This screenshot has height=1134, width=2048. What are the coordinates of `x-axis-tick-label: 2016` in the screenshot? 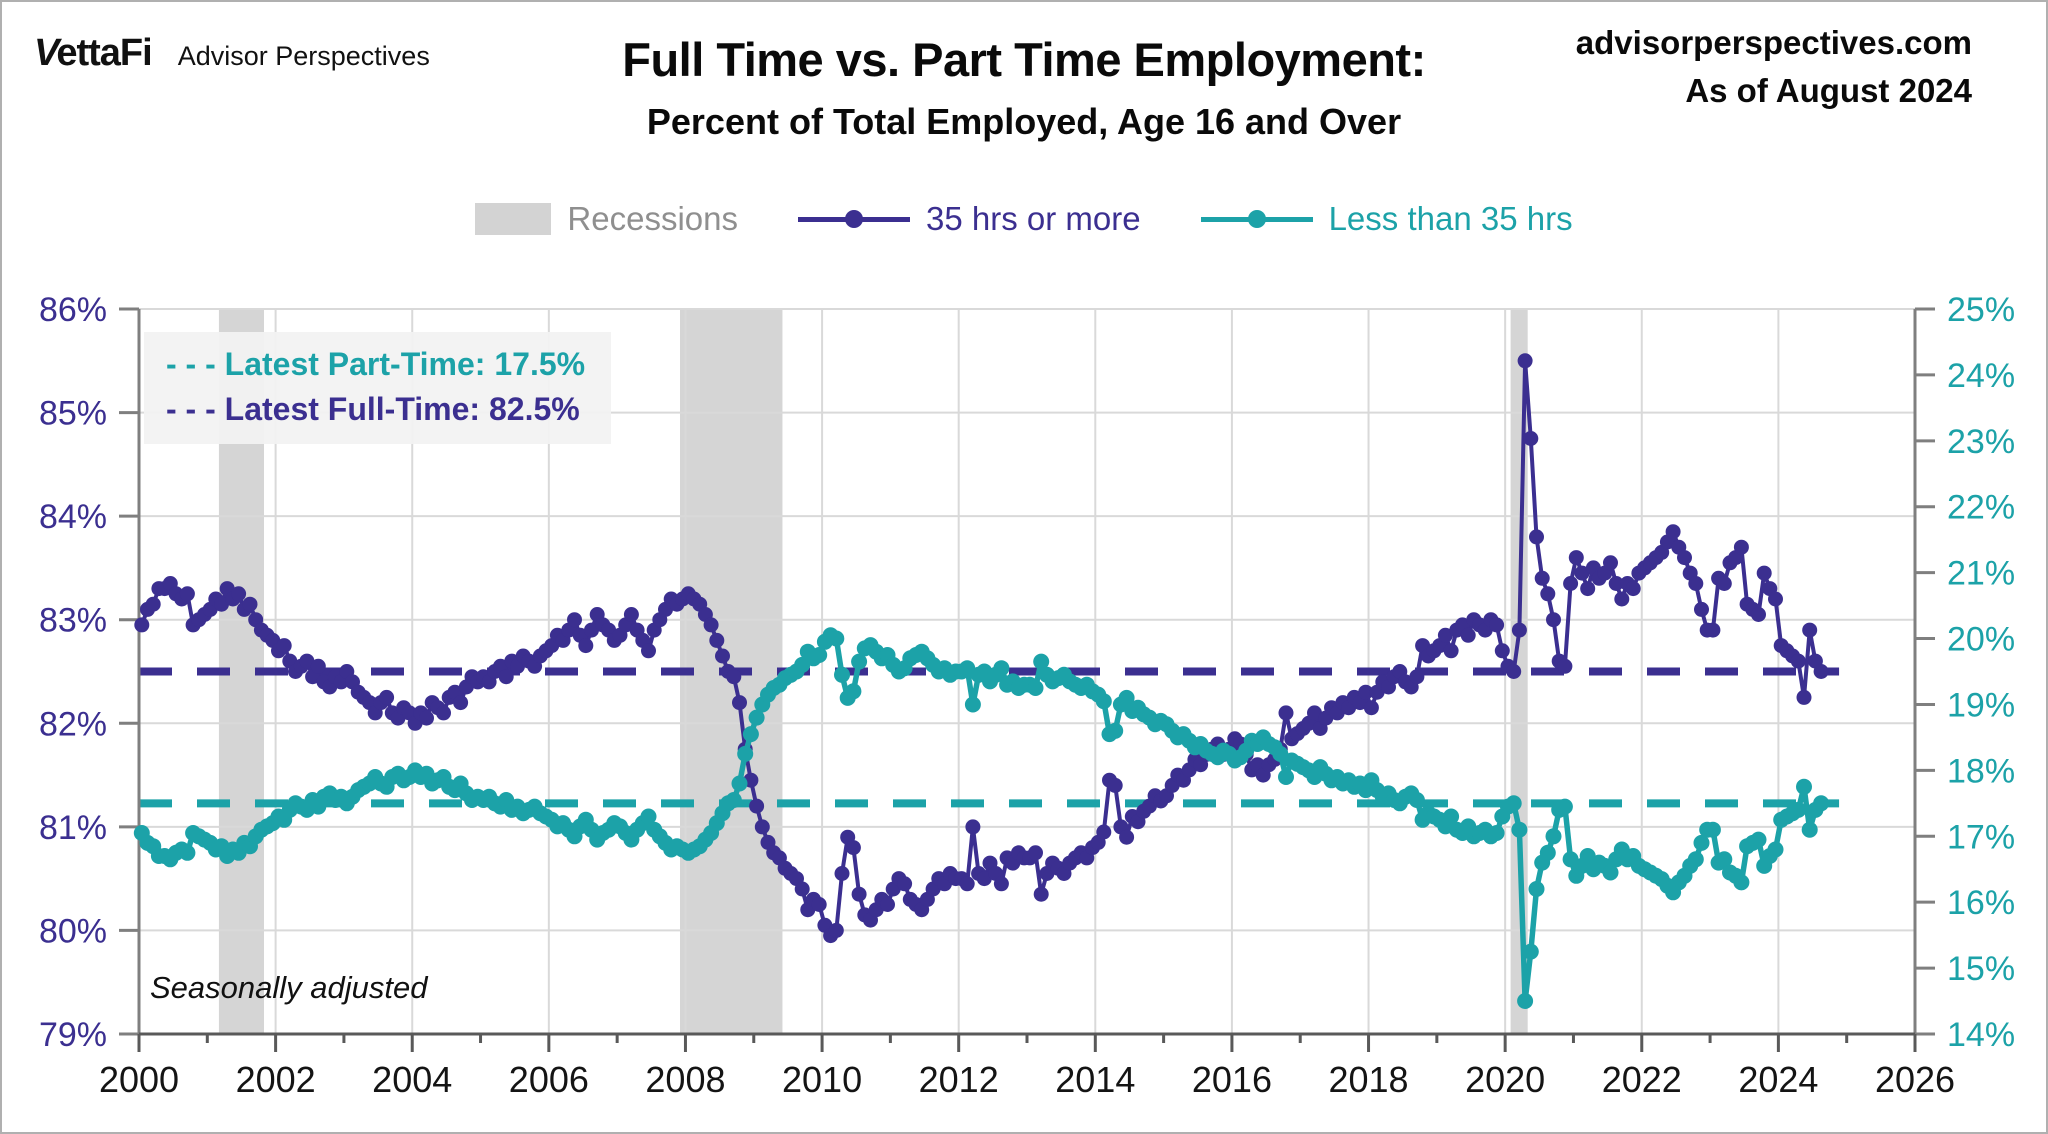 It's located at (1232, 1079).